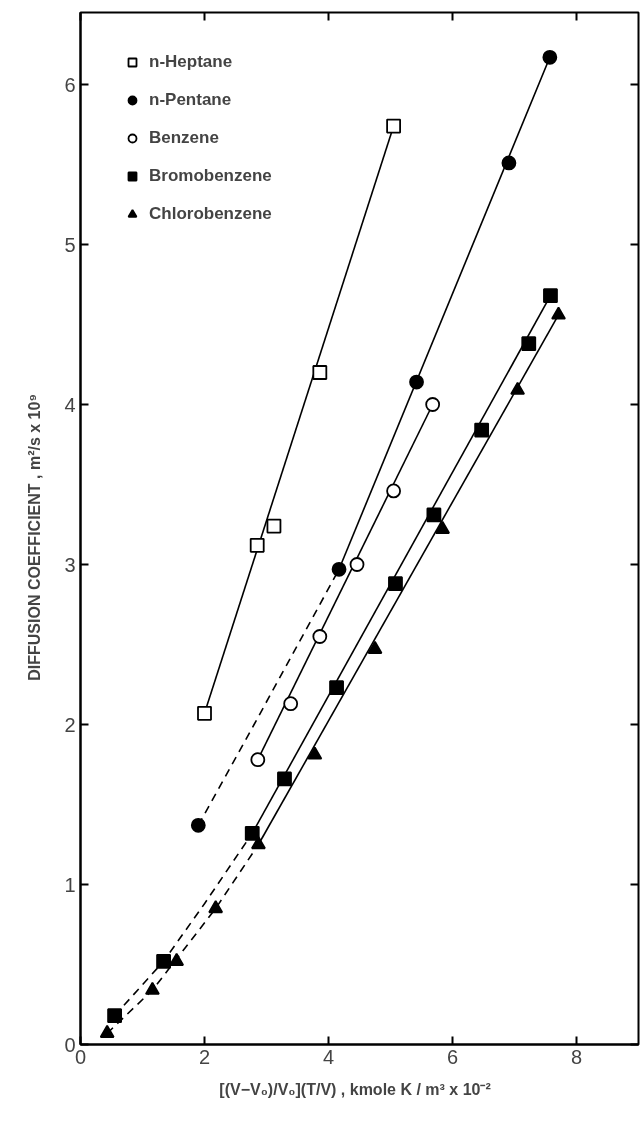 This screenshot has width=644, height=1124. What do you see at coordinates (70, 564) in the screenshot?
I see `y-tick-label: 3` at bounding box center [70, 564].